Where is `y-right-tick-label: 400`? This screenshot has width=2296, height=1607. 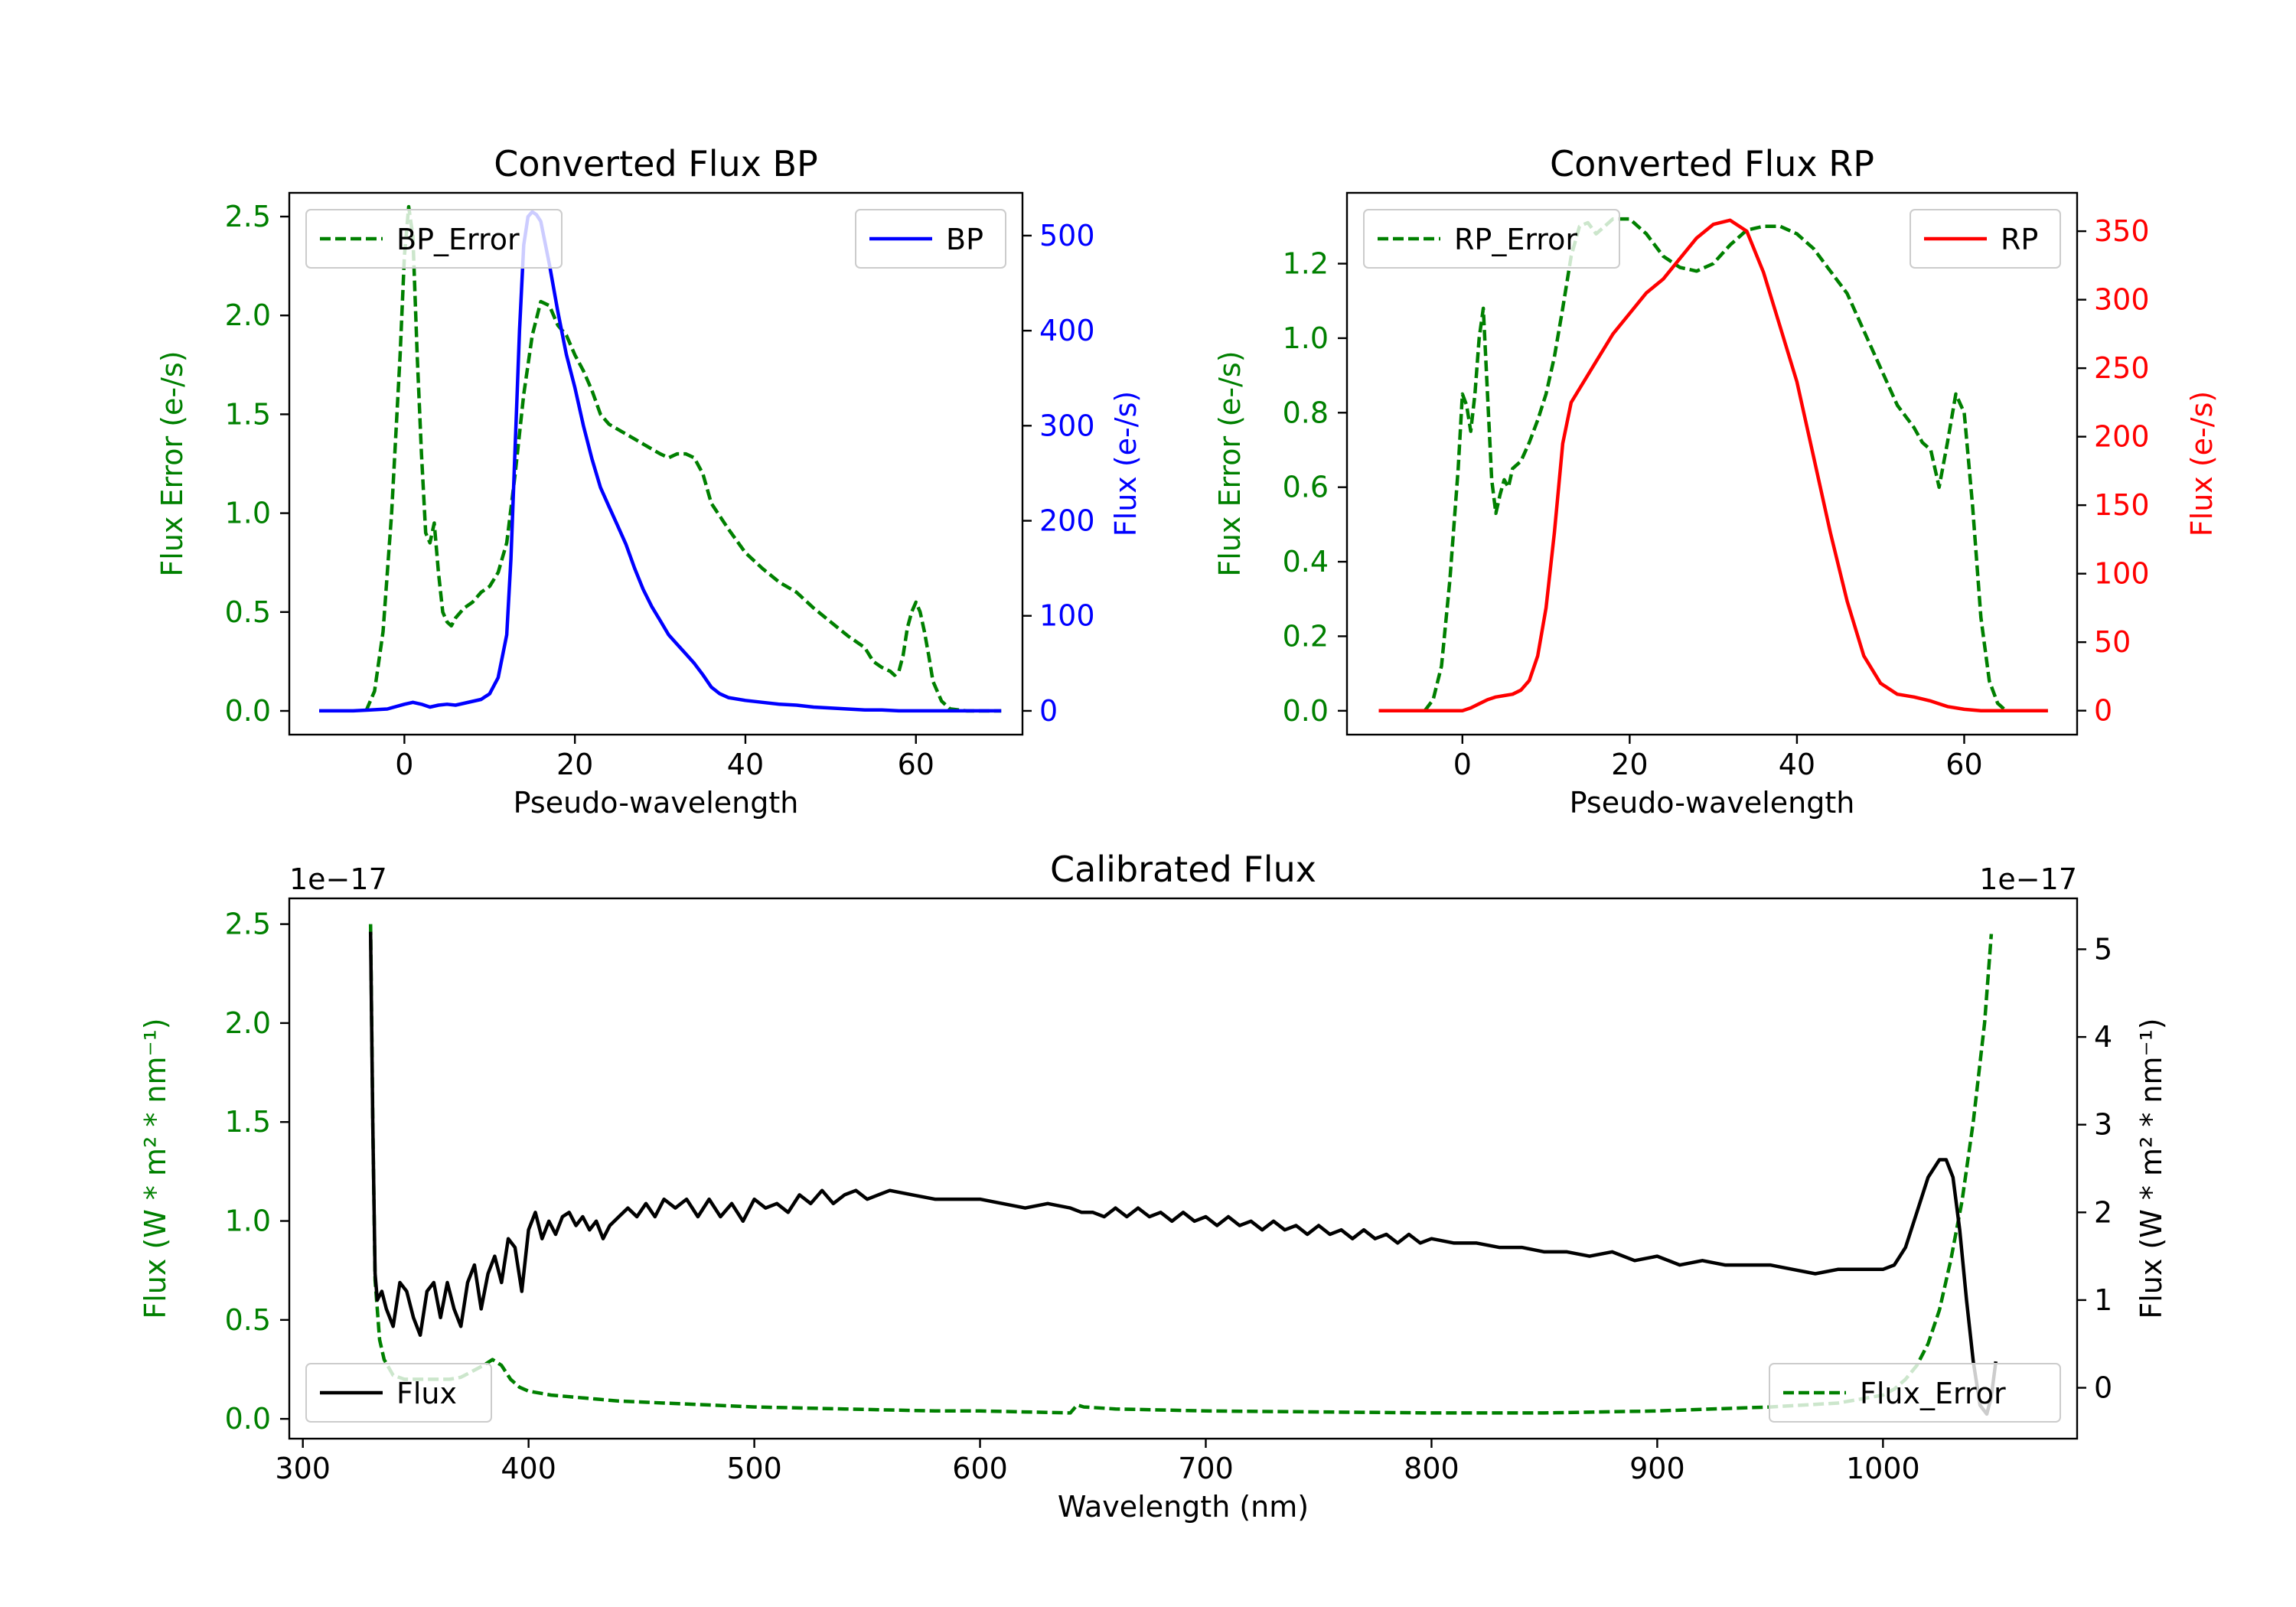
y-right-tick-label: 400 is located at coordinates (1067, 330).